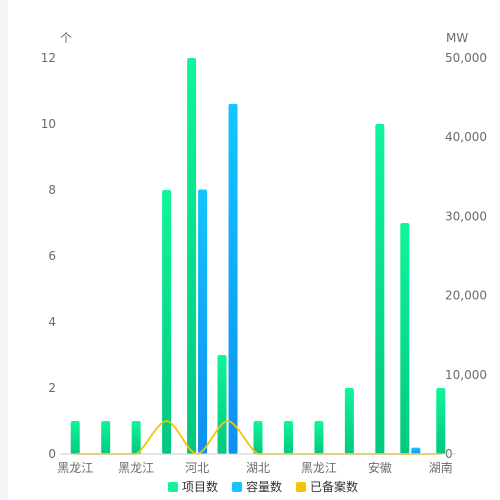 The image size is (500, 500). I want to click on left-axis-unit: 个, so click(66, 38).